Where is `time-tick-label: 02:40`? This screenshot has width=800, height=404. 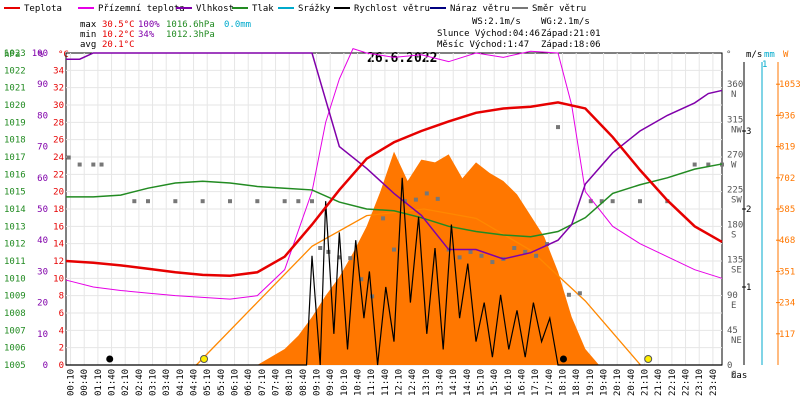
time-tick-label: 02:40 is located at coordinates (140, 382).